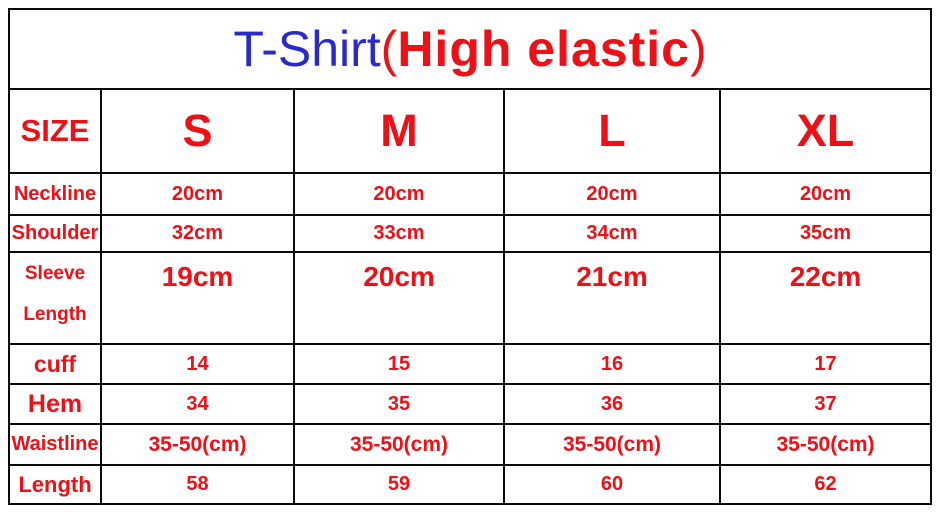 This screenshot has width=944, height=520. Describe the element at coordinates (825, 298) in the screenshot. I see `sleeve-length-value-xl: 22cm` at that location.